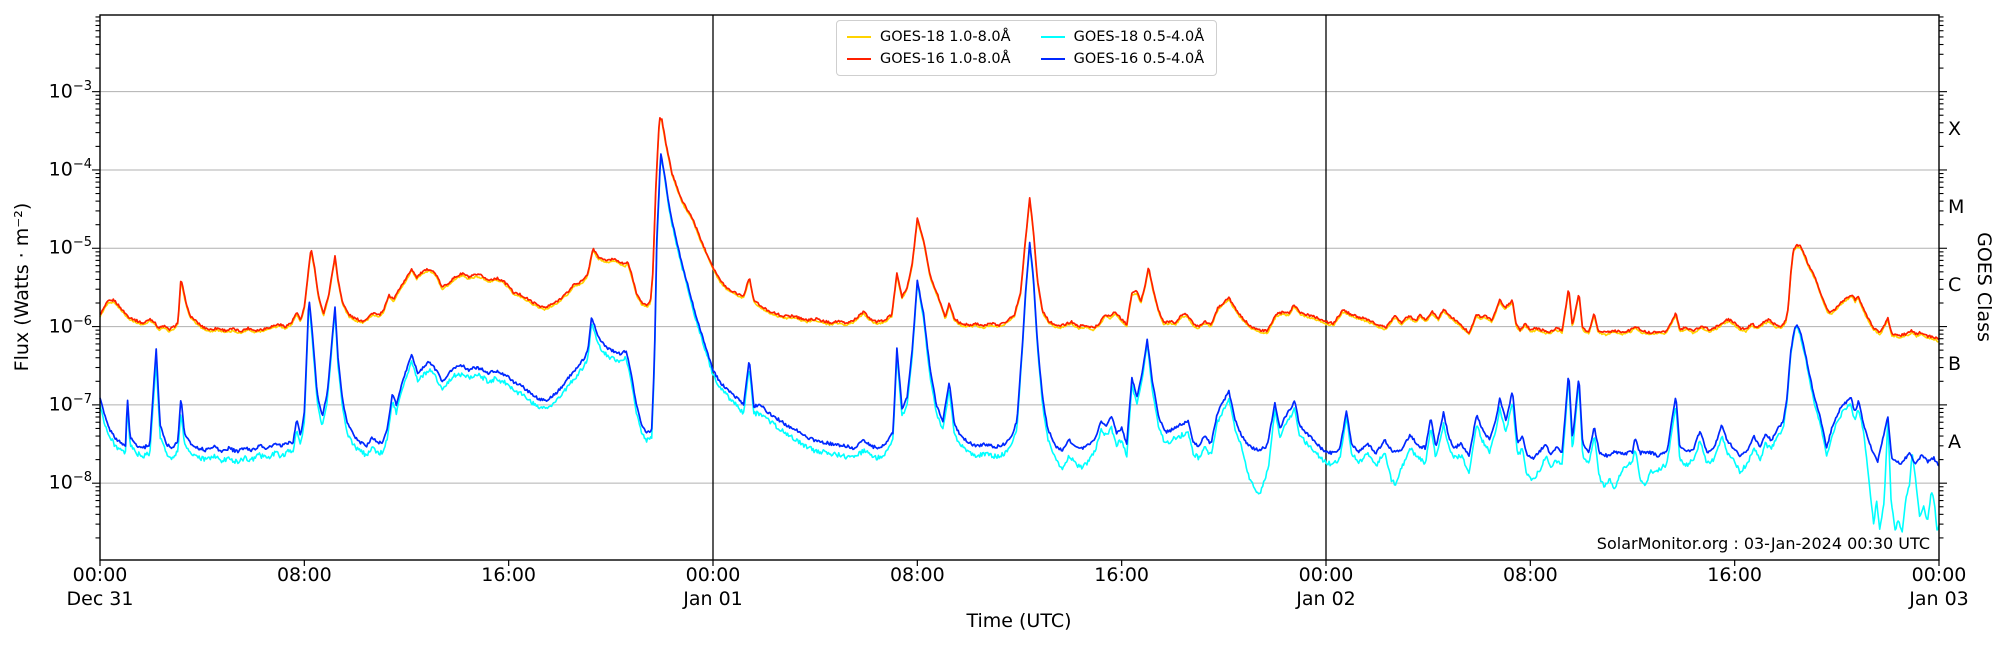 The width and height of the screenshot is (2000, 650). I want to click on goes-class-label-m: M, so click(1956, 207).